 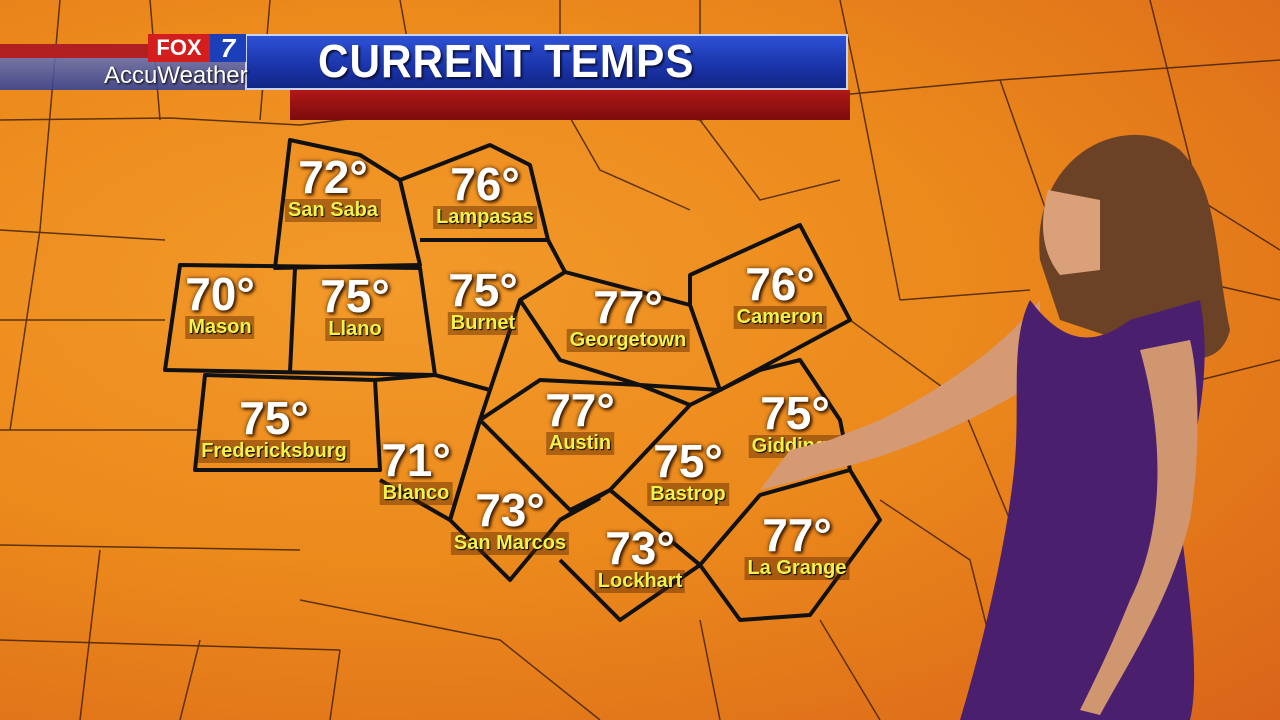 I want to click on city-mason: 70° Mason, so click(x=220, y=303).